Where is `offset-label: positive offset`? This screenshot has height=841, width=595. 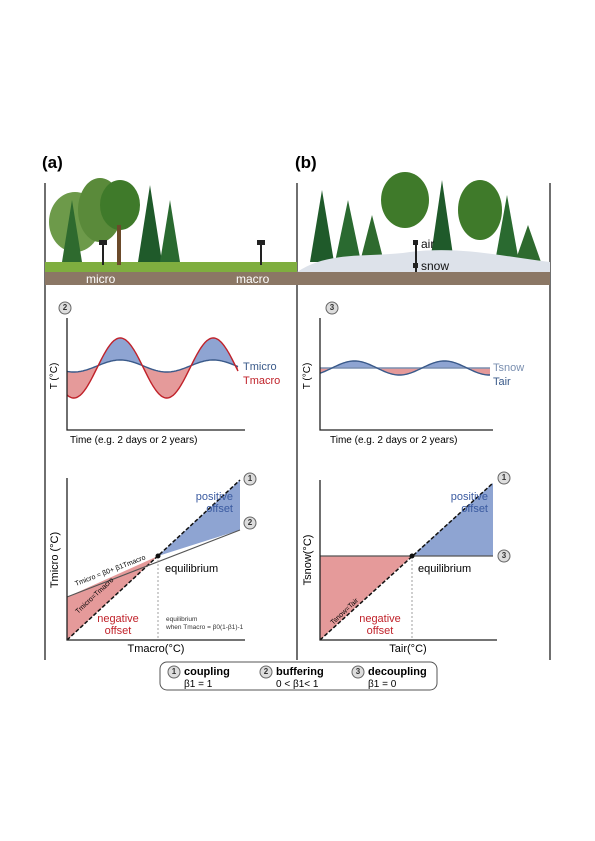
offset-label: positive offset is located at coordinates (469, 503).